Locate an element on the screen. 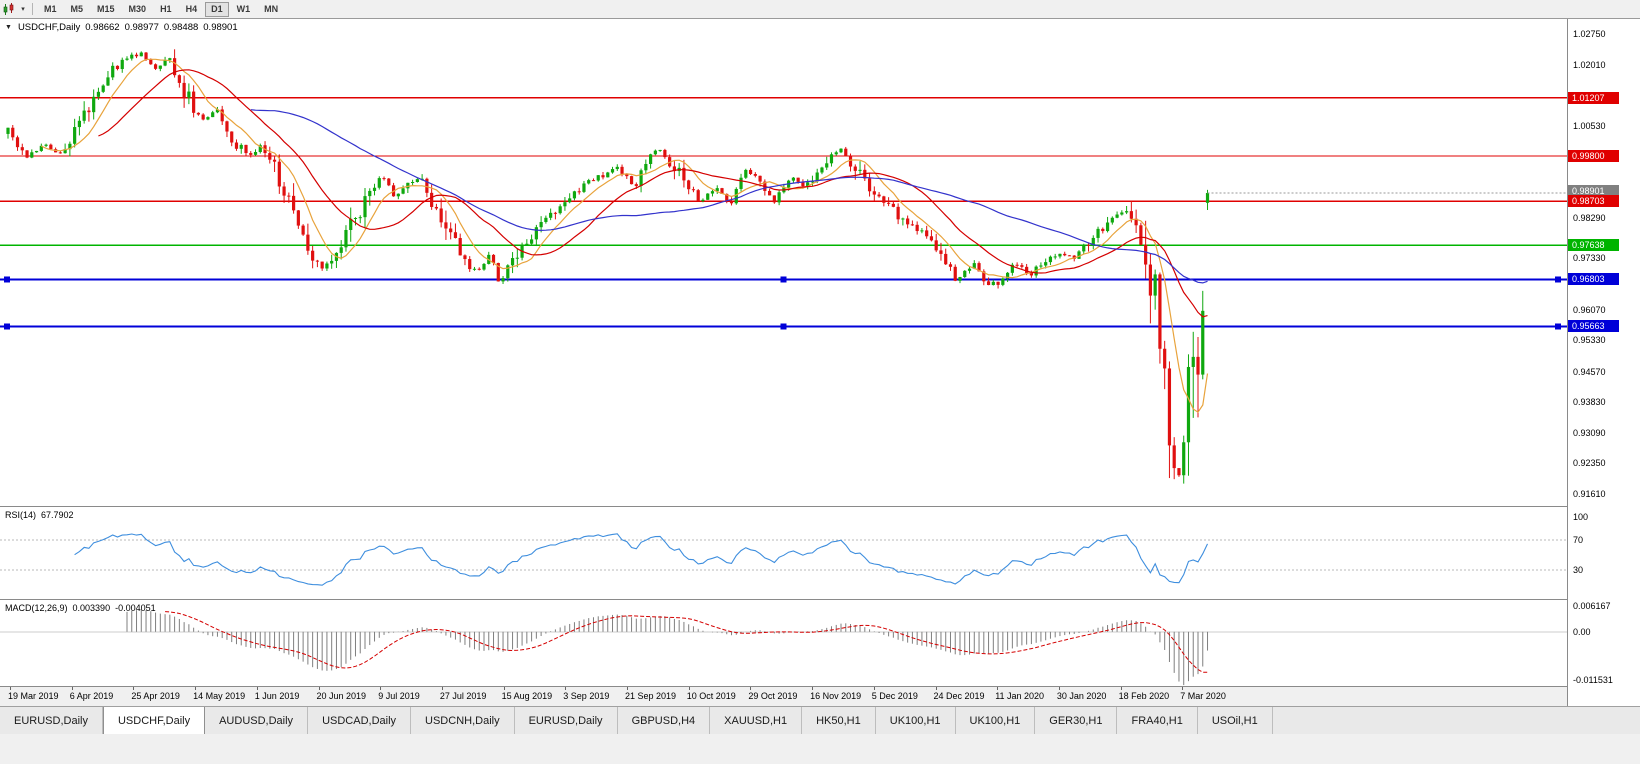  macd-panel: MACD(12,26,9) 0.003390 -0.004051 is located at coordinates (783, 643).